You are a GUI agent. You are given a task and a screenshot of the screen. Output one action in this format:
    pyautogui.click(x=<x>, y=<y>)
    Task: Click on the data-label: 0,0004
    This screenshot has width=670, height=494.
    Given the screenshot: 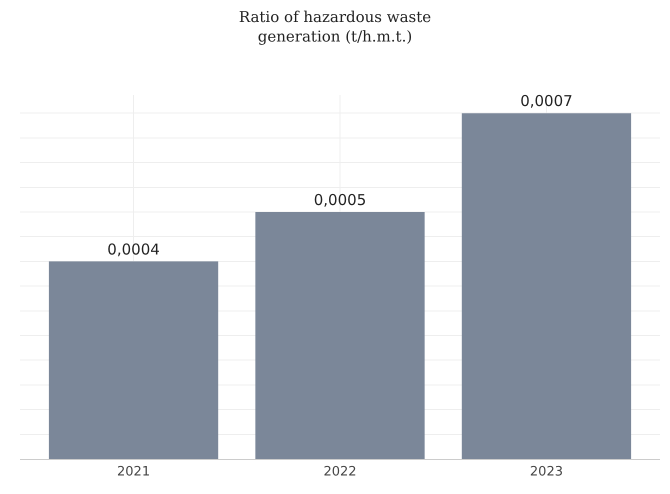 What is the action you would take?
    pyautogui.click(x=133, y=249)
    